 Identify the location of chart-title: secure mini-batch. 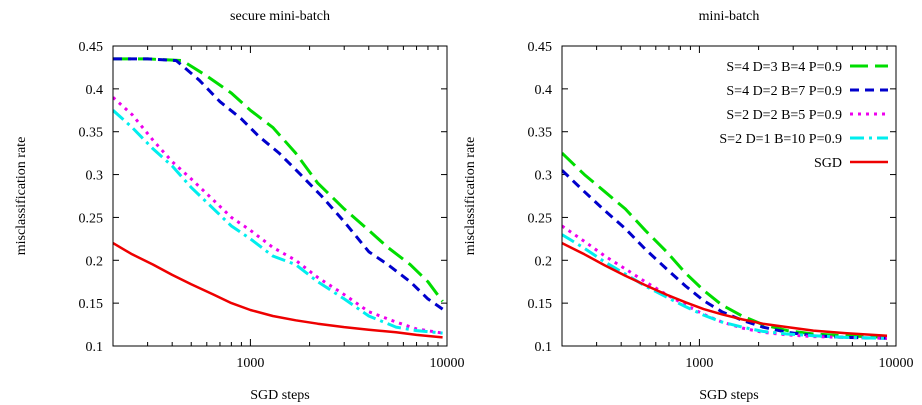
(280, 16).